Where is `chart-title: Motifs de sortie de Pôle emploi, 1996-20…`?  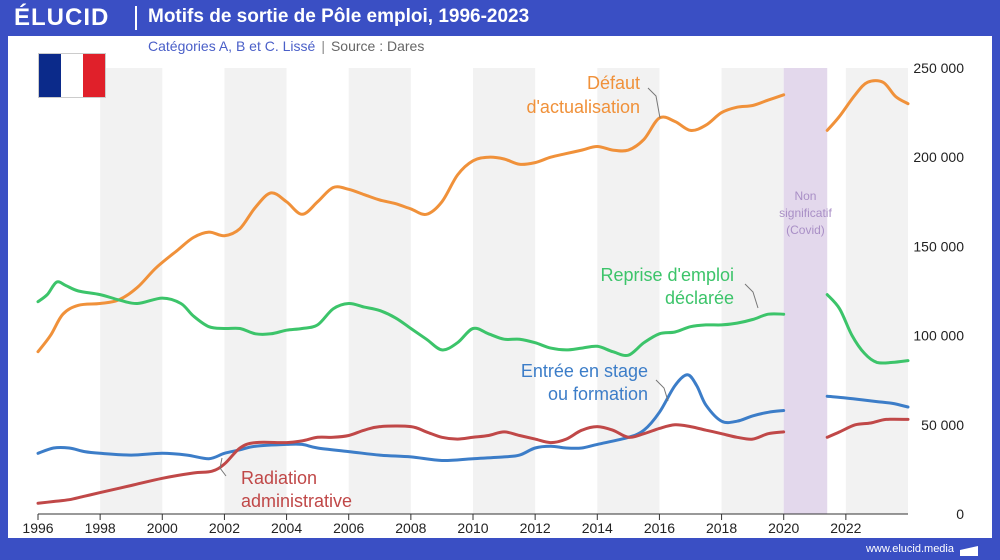
chart-title: Motifs de sortie de Pôle emploi, 1996-20… is located at coordinates (339, 16).